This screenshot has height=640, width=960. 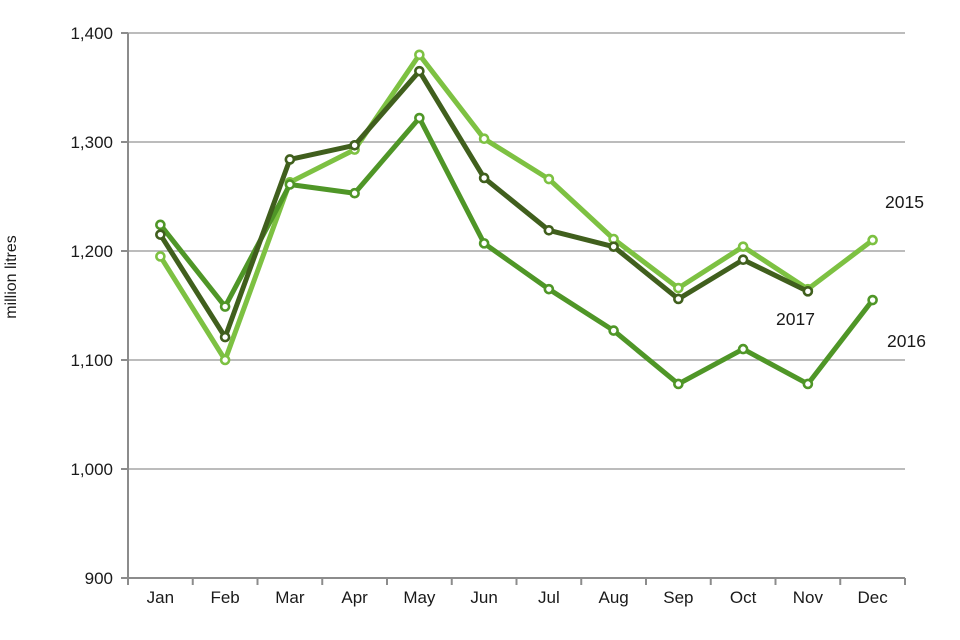 I want to click on x-tick-label: Aug, so click(x=614, y=597).